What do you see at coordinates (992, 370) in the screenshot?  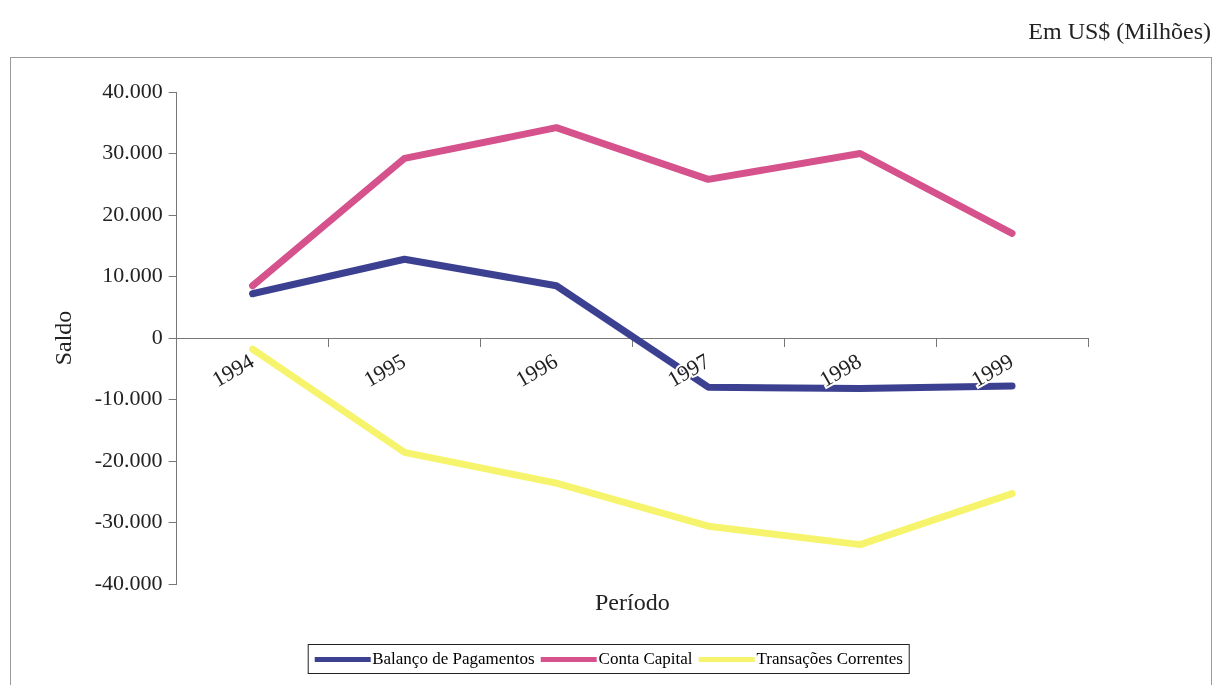 I see `x-tick-label: 1999` at bounding box center [992, 370].